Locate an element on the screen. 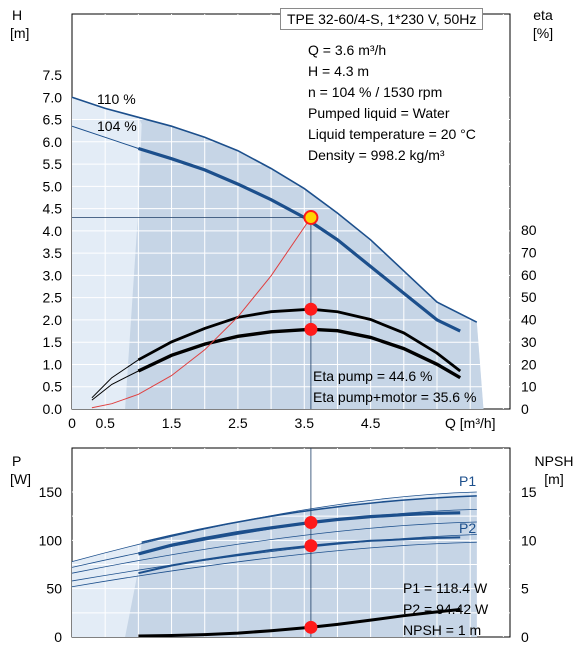  h-tick-label: 1.0 is located at coordinates (53, 364).